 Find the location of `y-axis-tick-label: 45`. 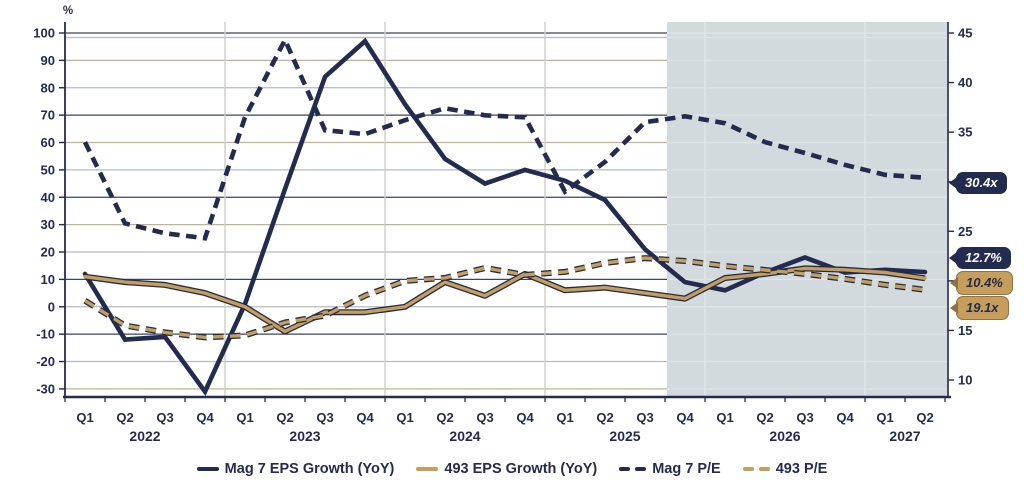

y-axis-tick-label: 45 is located at coordinates (965, 33).